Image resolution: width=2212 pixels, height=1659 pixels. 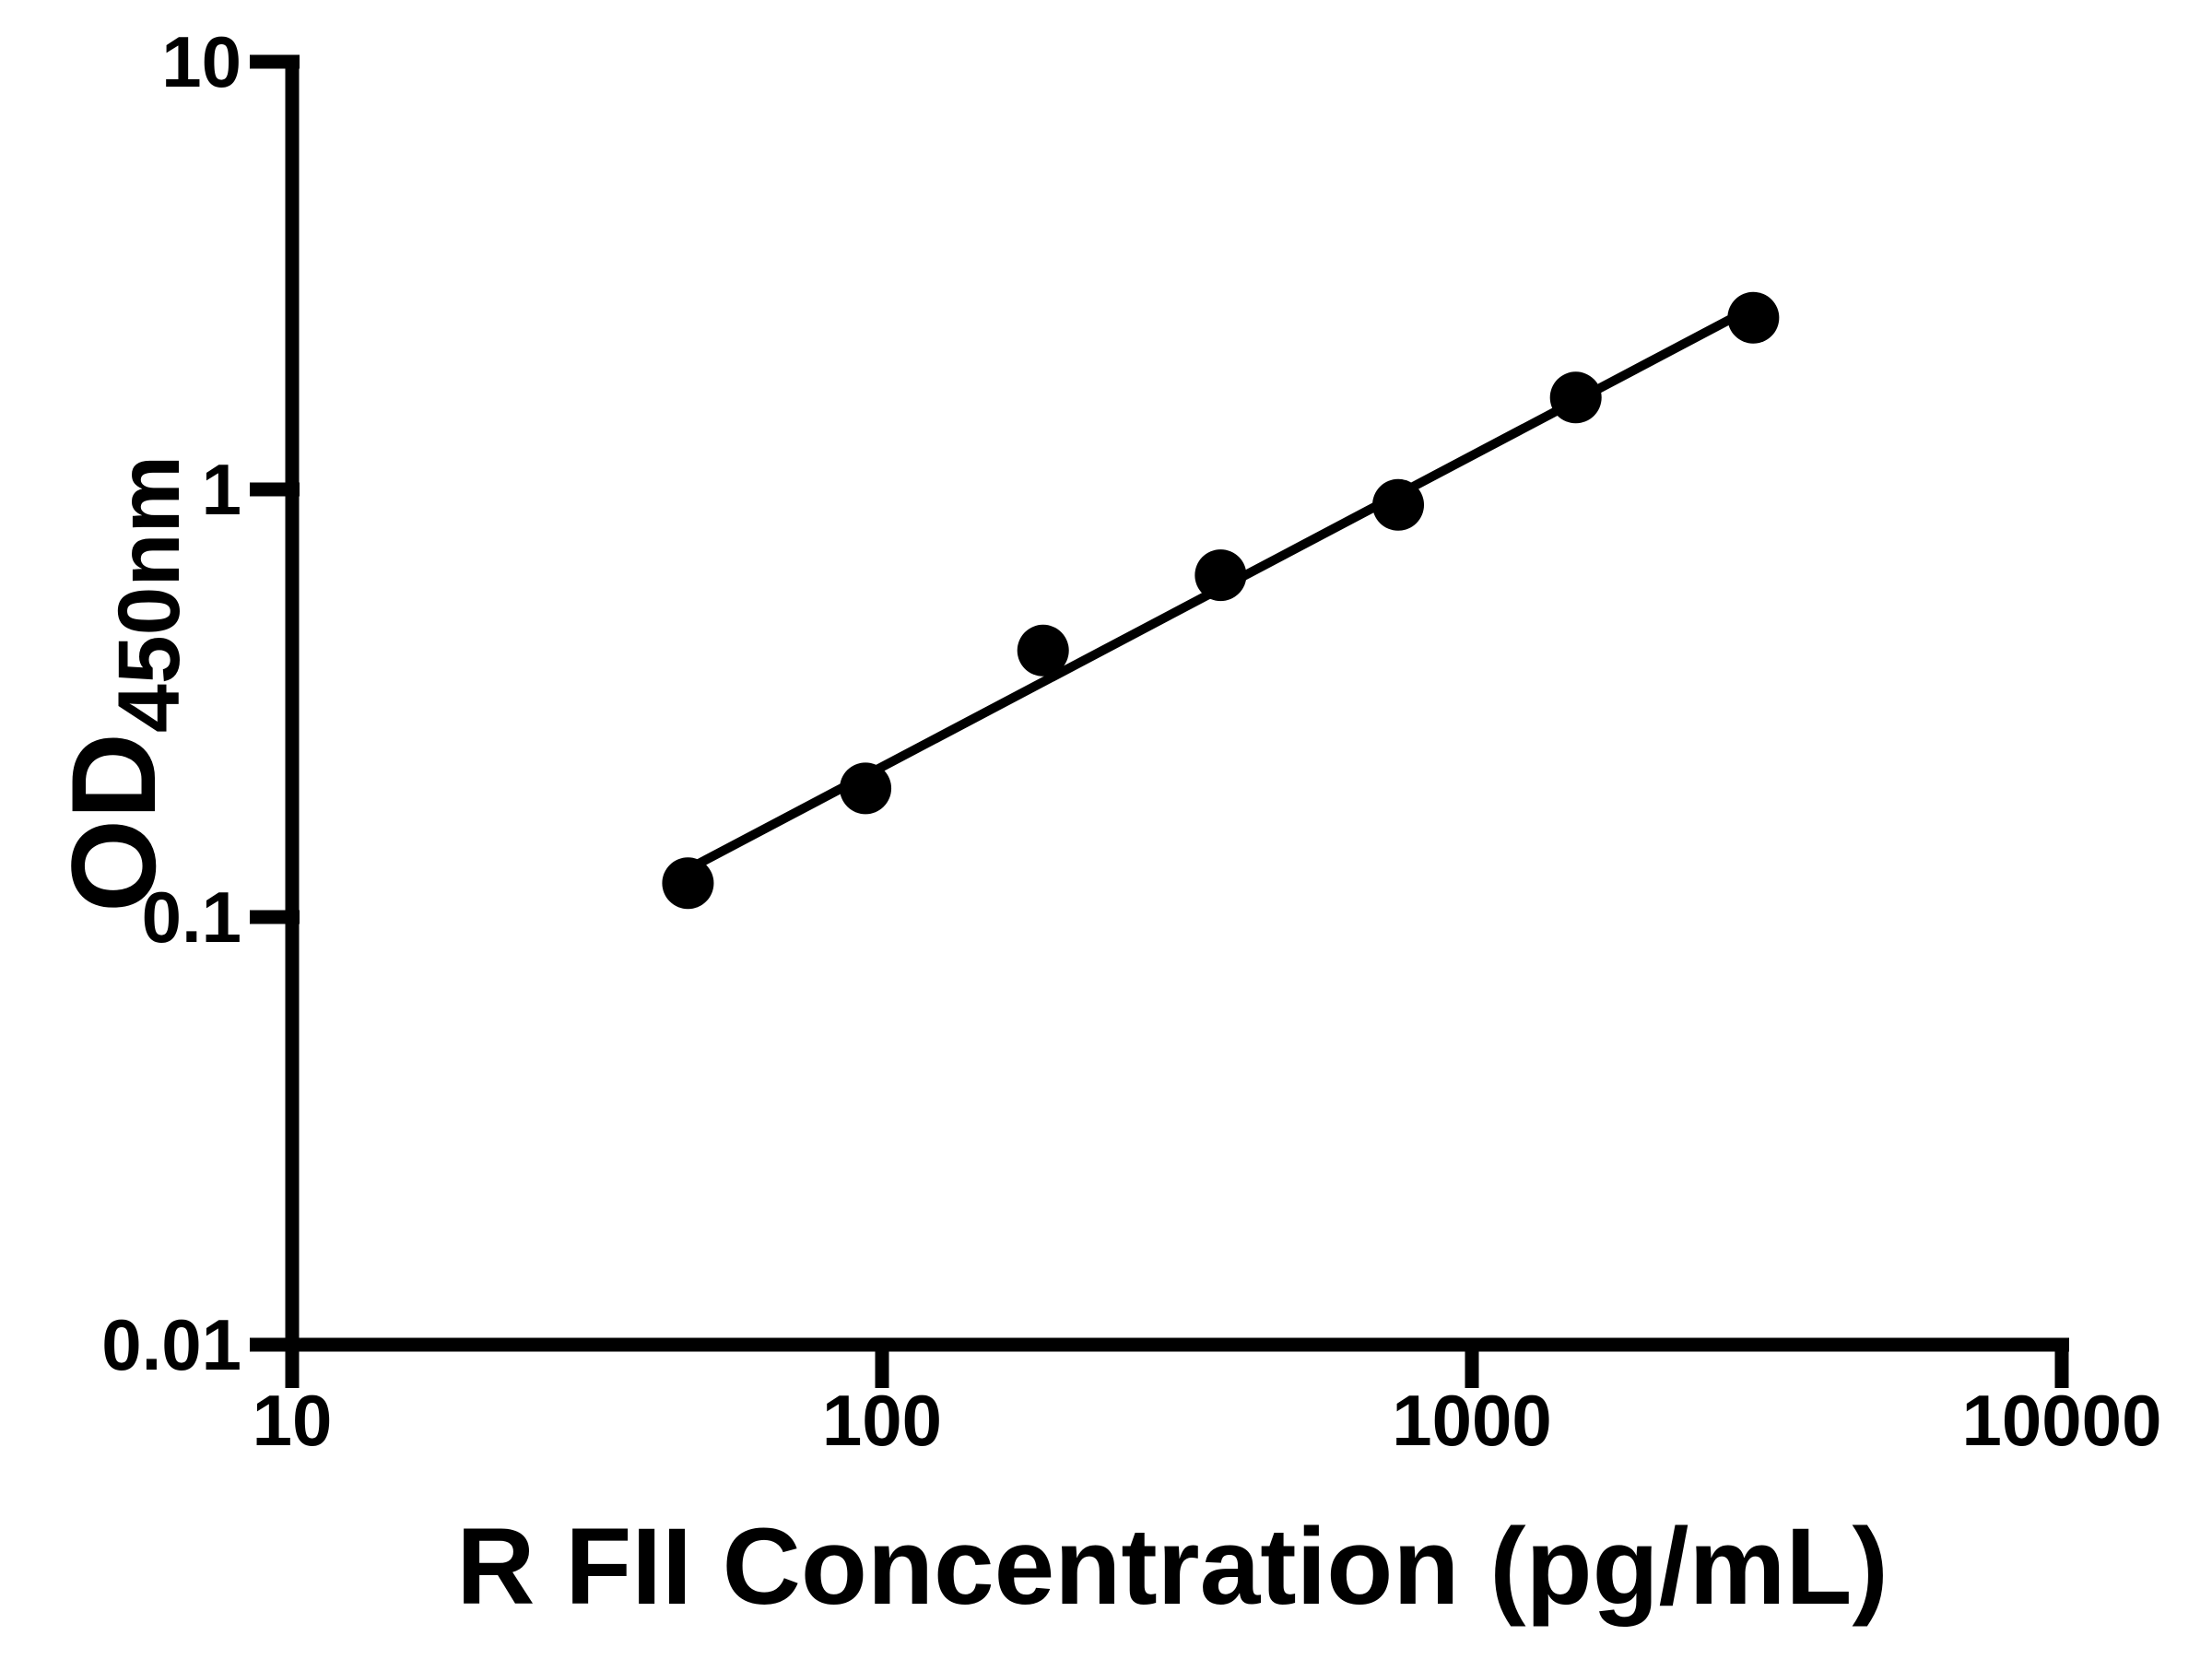 I want to click on y-tick-label: 1, so click(x=221, y=489).